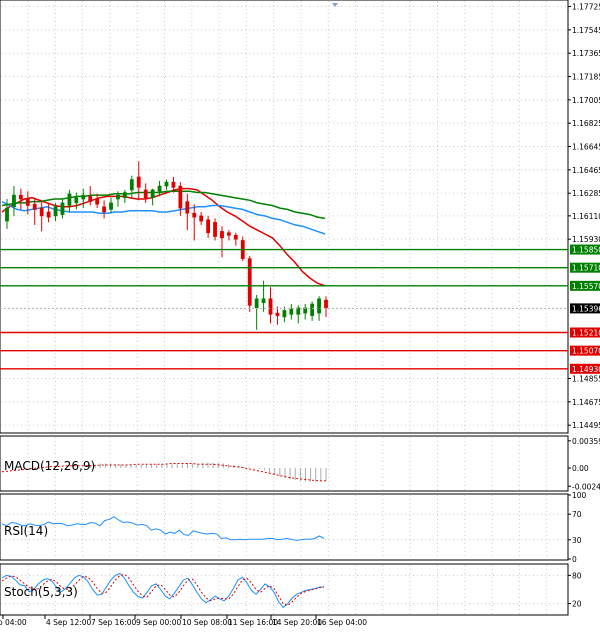 This screenshot has width=600, height=635. Describe the element at coordinates (586, 239) in the screenshot. I see `price-tick-label: 1.15930` at that location.